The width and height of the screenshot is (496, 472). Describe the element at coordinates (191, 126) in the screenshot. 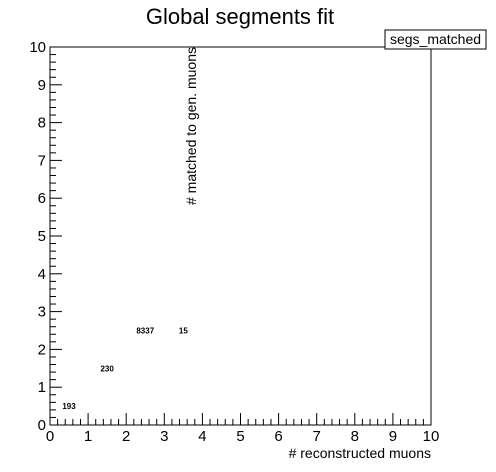

I see `y-axis-label: # matched to gen. muons` at that location.